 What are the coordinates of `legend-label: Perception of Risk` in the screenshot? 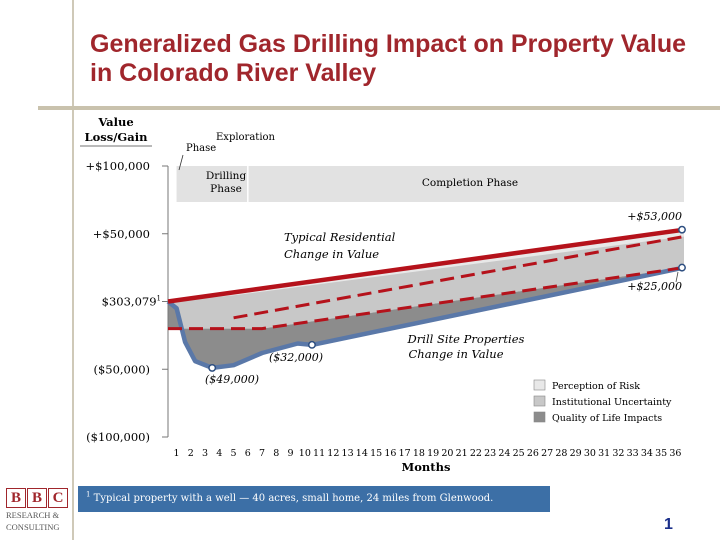 It's located at (596, 386).